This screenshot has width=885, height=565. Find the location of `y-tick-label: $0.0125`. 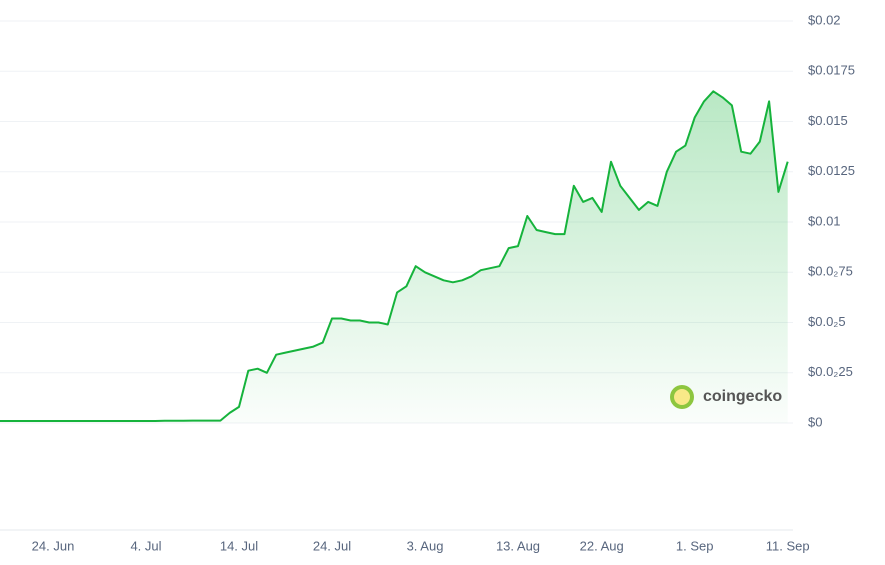

y-tick-label: $0.0125 is located at coordinates (831, 170).